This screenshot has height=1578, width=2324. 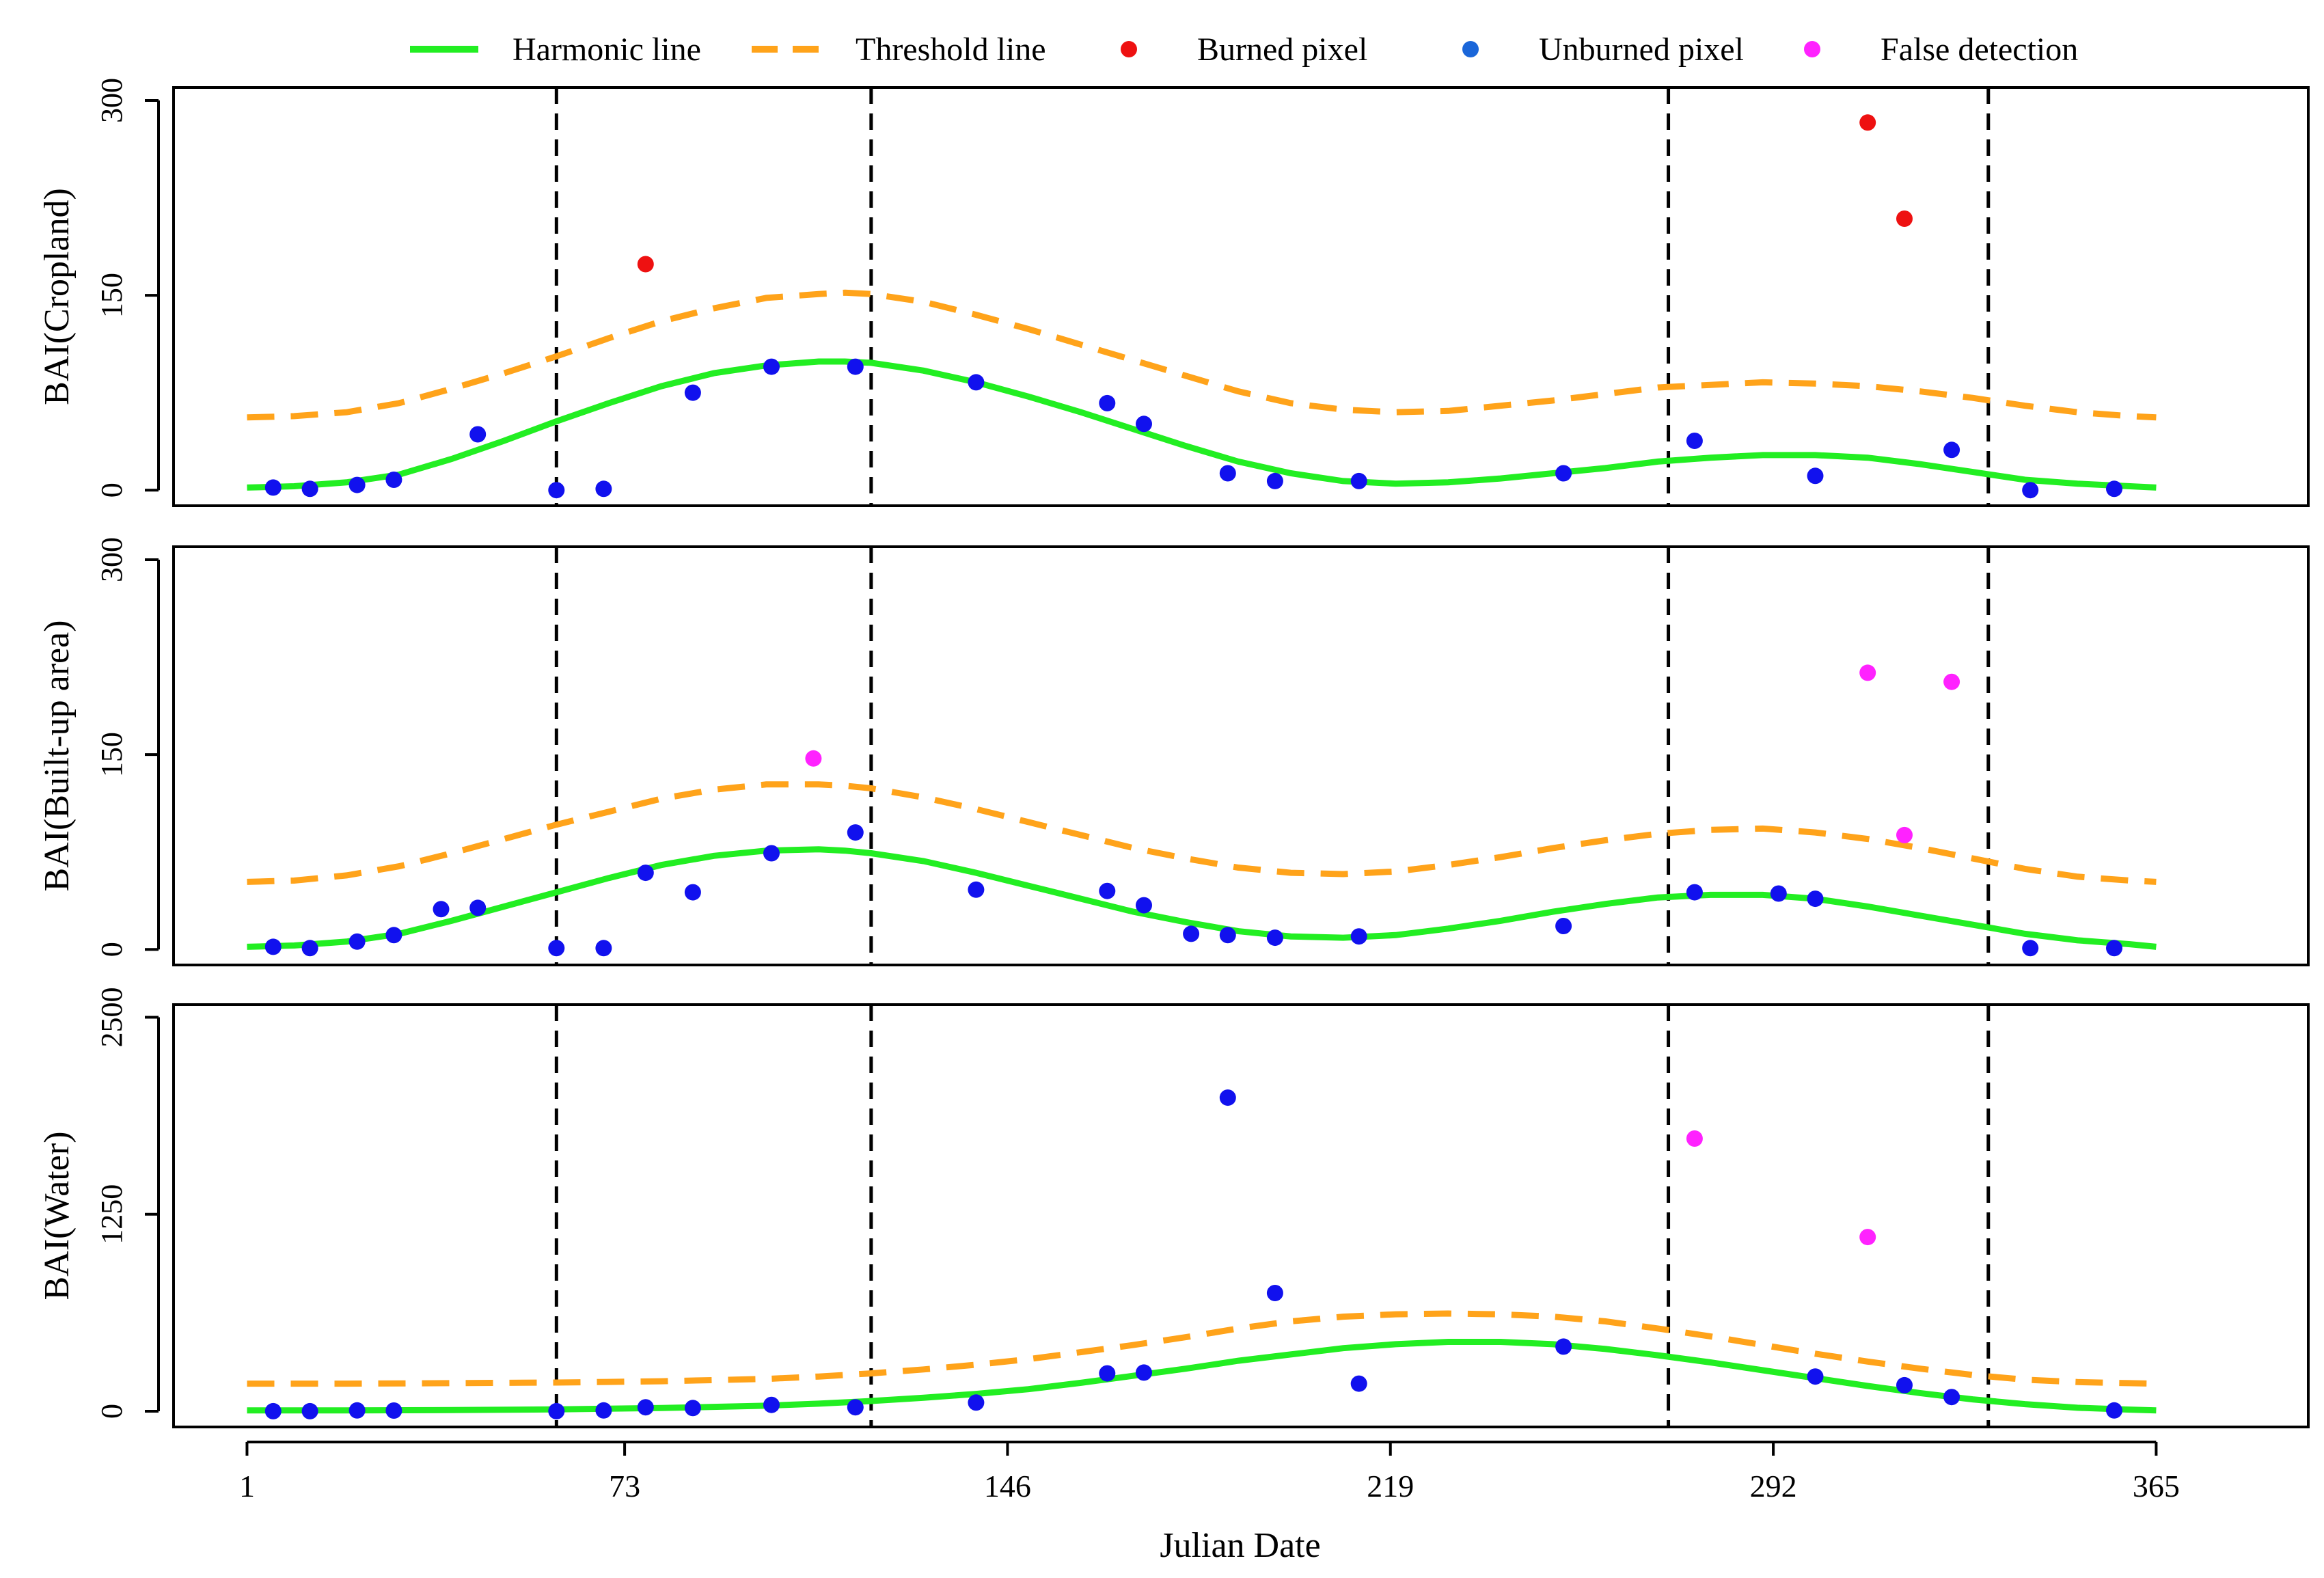 I want to click on legend-label: Burned pixel, so click(x=1282, y=49).